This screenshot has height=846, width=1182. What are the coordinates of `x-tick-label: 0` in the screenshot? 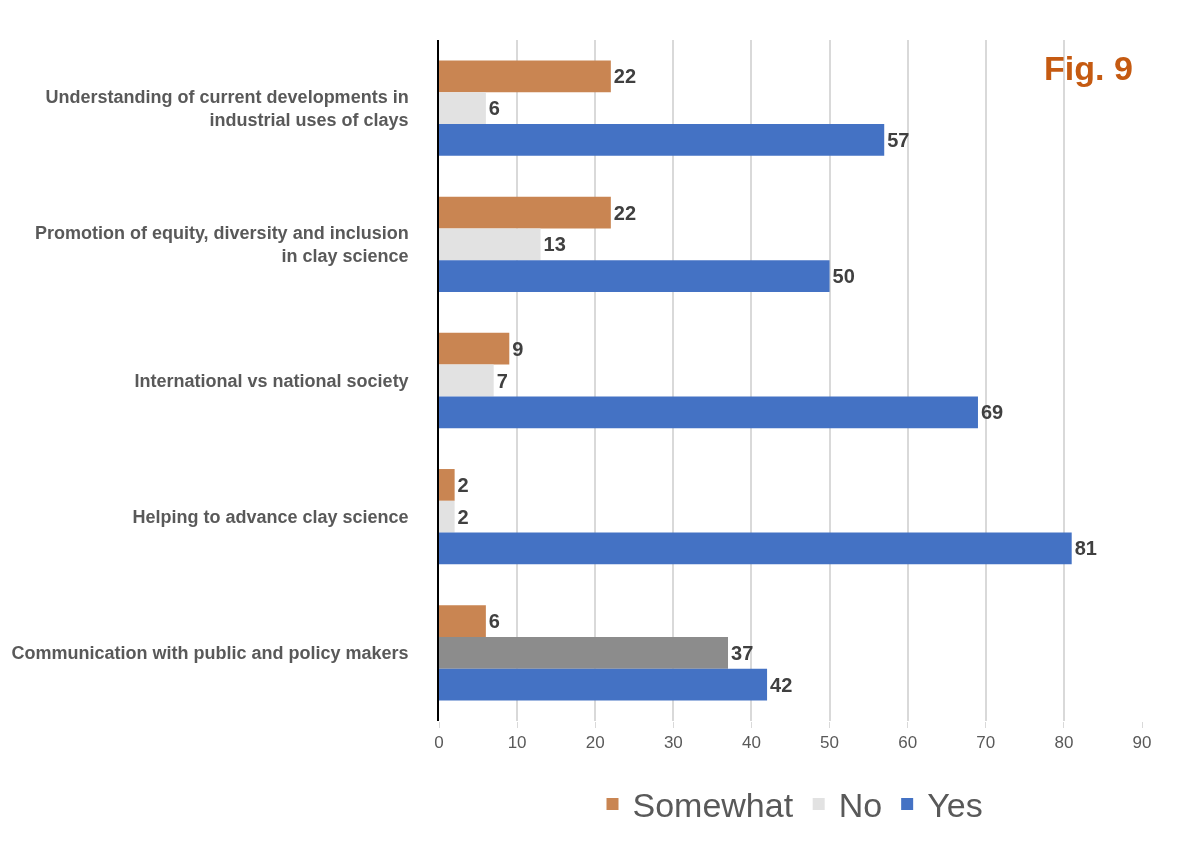 It's located at (439, 743).